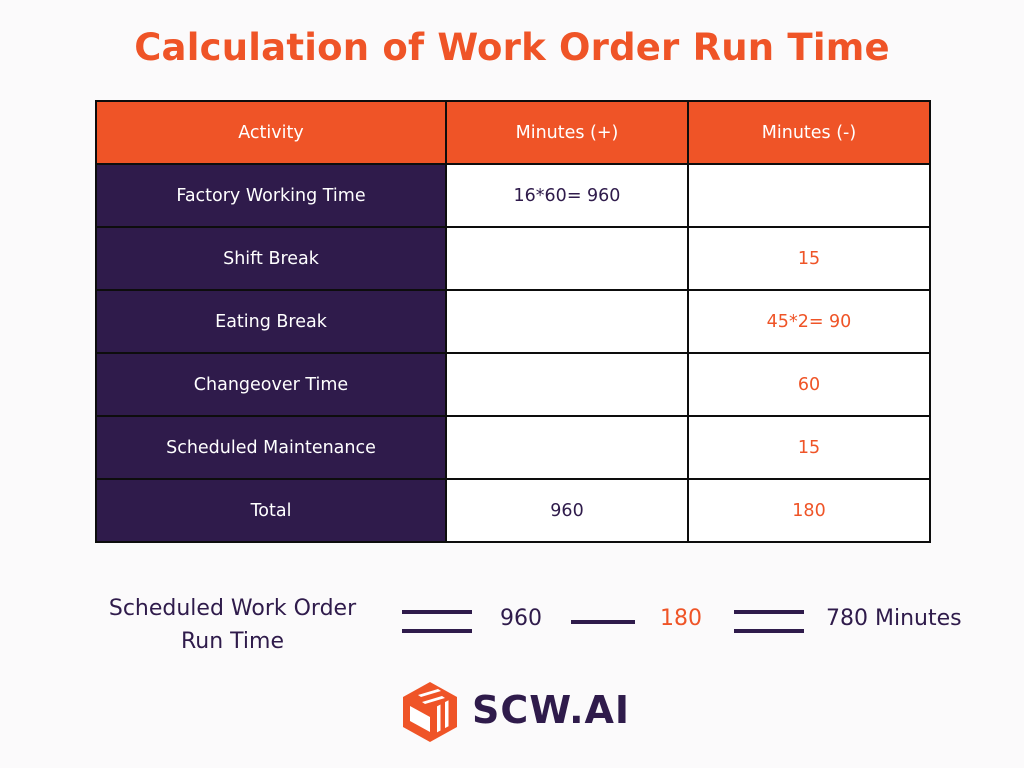 The height and width of the screenshot is (768, 1024). What do you see at coordinates (809, 384) in the screenshot?
I see `minutes-minus-cell: 60` at bounding box center [809, 384].